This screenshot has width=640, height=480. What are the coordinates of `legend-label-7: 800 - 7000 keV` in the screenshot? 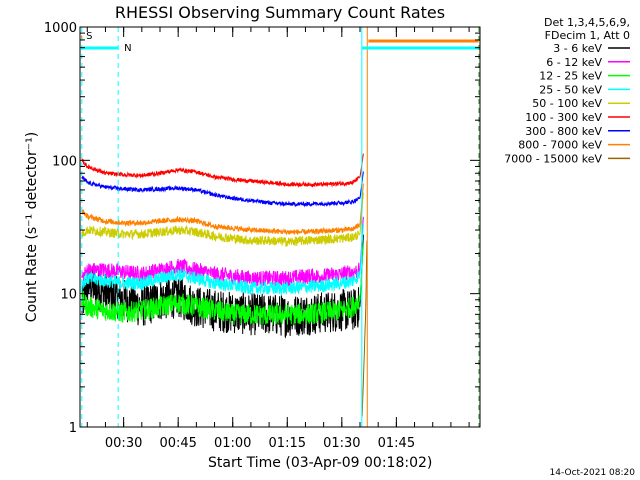 It's located at (560, 145).